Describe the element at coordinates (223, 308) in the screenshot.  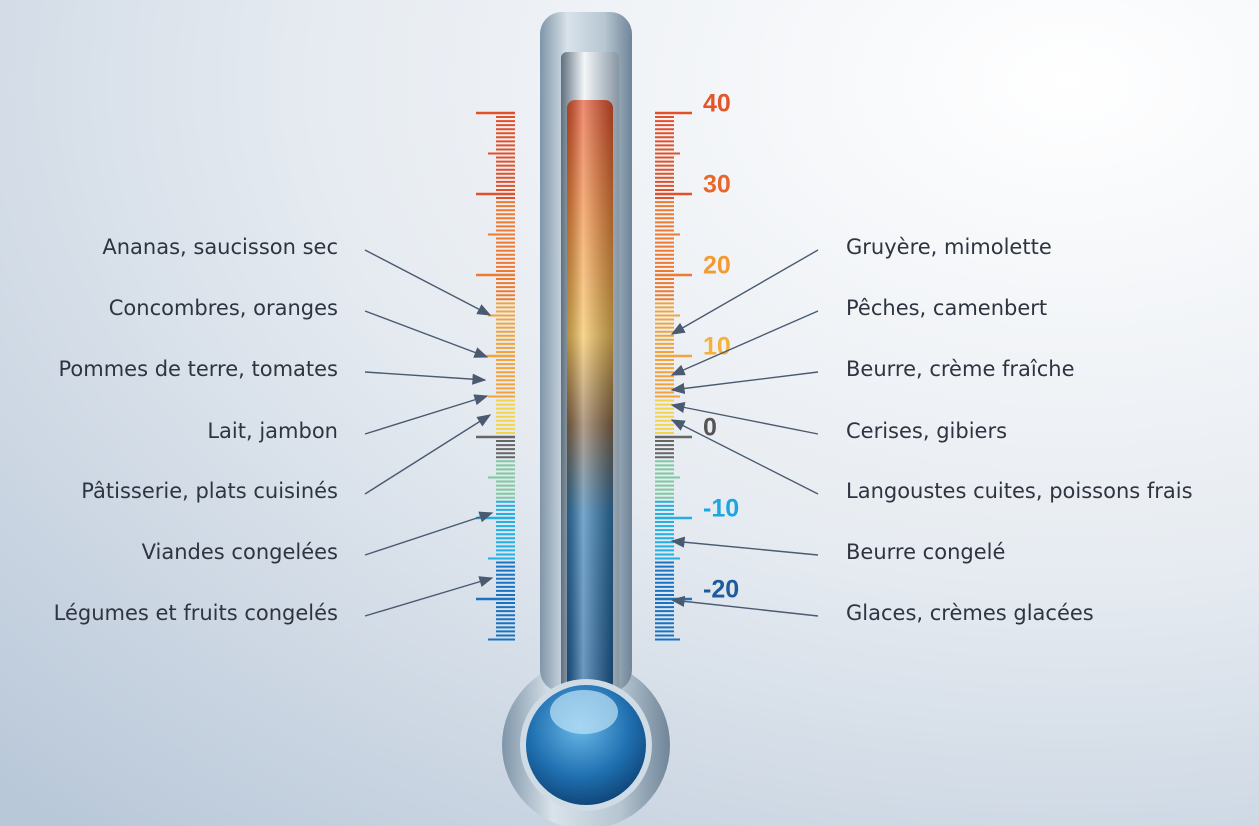
I see `food-label: Concombres, oranges` at that location.